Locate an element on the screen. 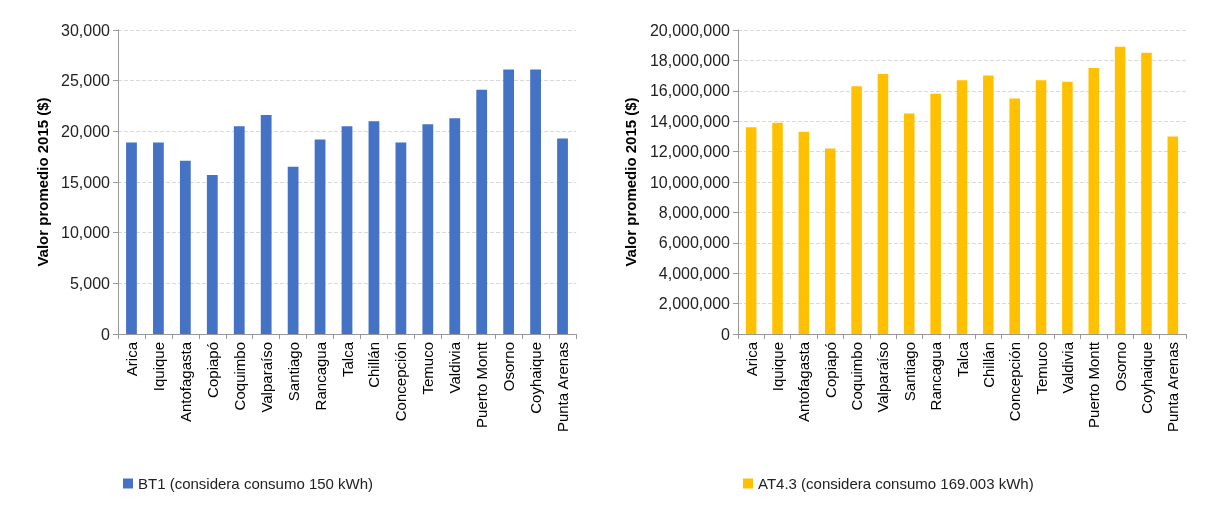 This screenshot has width=1207, height=512. y-tick-label: 20,000 is located at coordinates (86, 131).